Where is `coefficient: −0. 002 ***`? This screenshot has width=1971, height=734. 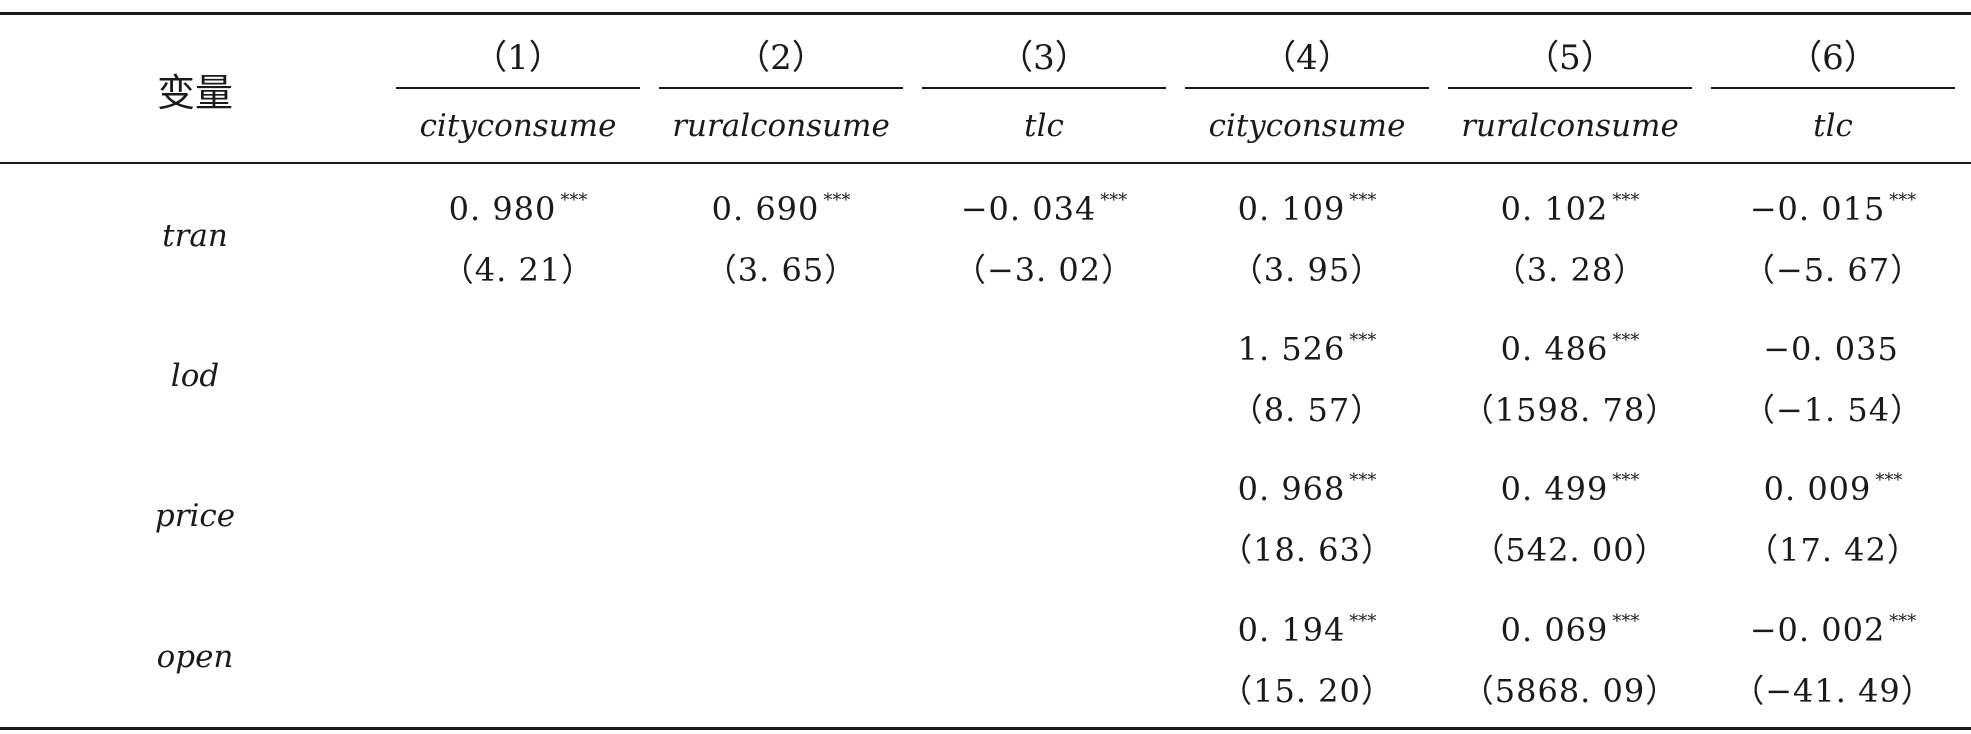
coefficient: −0. 002 *** is located at coordinates (1833, 630).